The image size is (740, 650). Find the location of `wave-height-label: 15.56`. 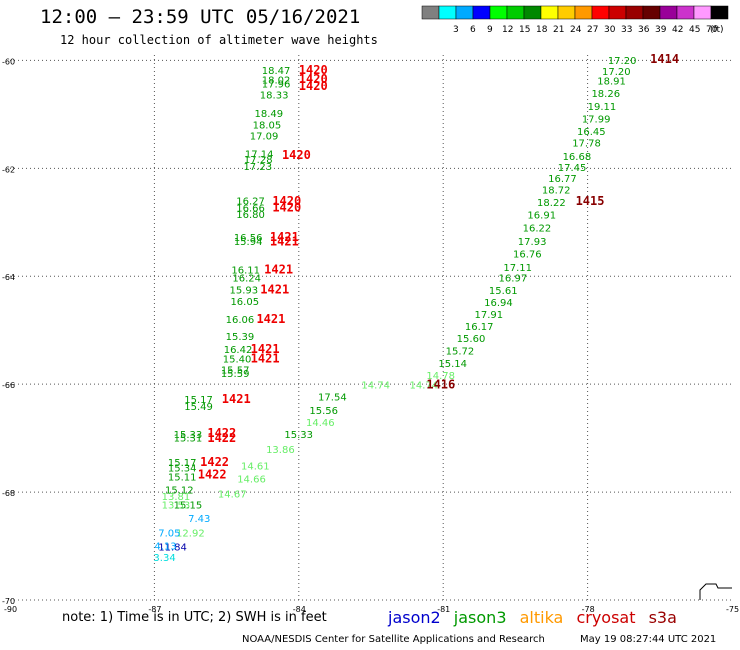

wave-height-label: 15.56 is located at coordinates (323, 411).